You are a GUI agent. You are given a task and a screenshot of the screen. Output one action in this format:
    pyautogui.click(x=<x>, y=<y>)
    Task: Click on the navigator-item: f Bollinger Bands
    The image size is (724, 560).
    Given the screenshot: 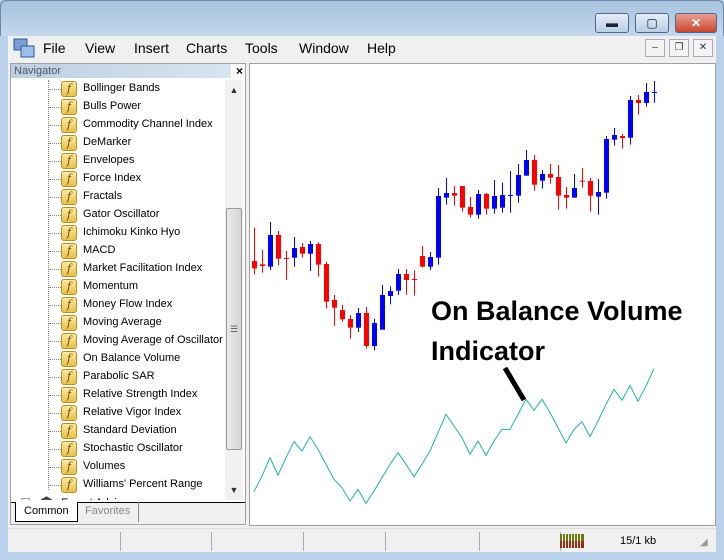 What is the action you would take?
    pyautogui.click(x=118, y=89)
    